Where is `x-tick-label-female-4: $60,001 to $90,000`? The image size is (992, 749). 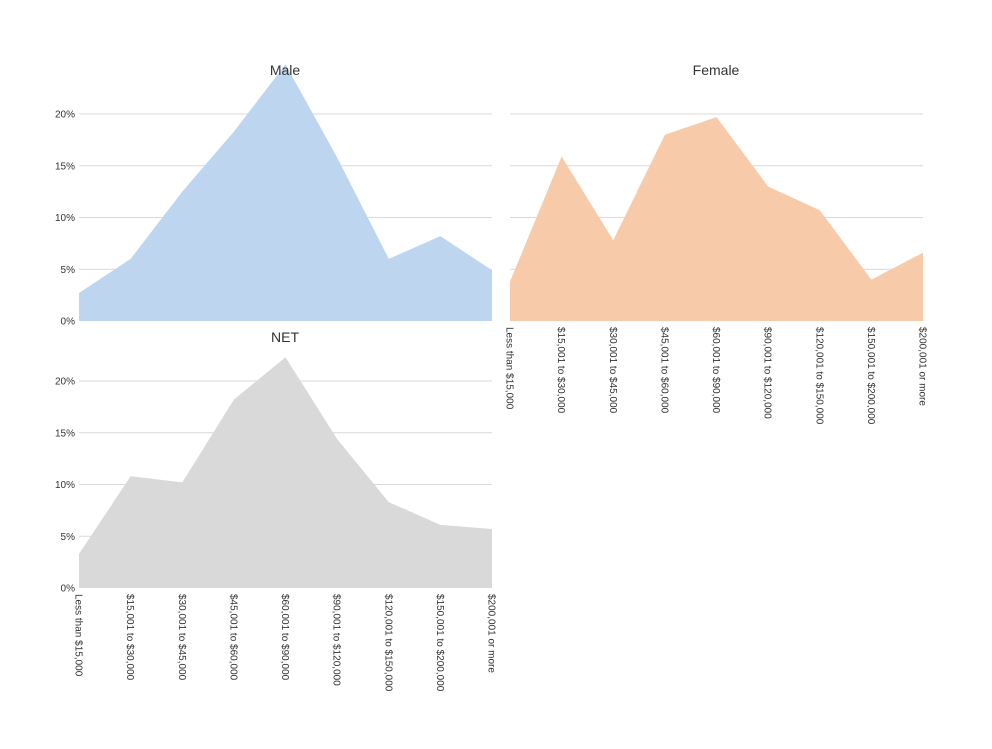
x-tick-label-female-4: $60,001 to $90,000 is located at coordinates (715, 370).